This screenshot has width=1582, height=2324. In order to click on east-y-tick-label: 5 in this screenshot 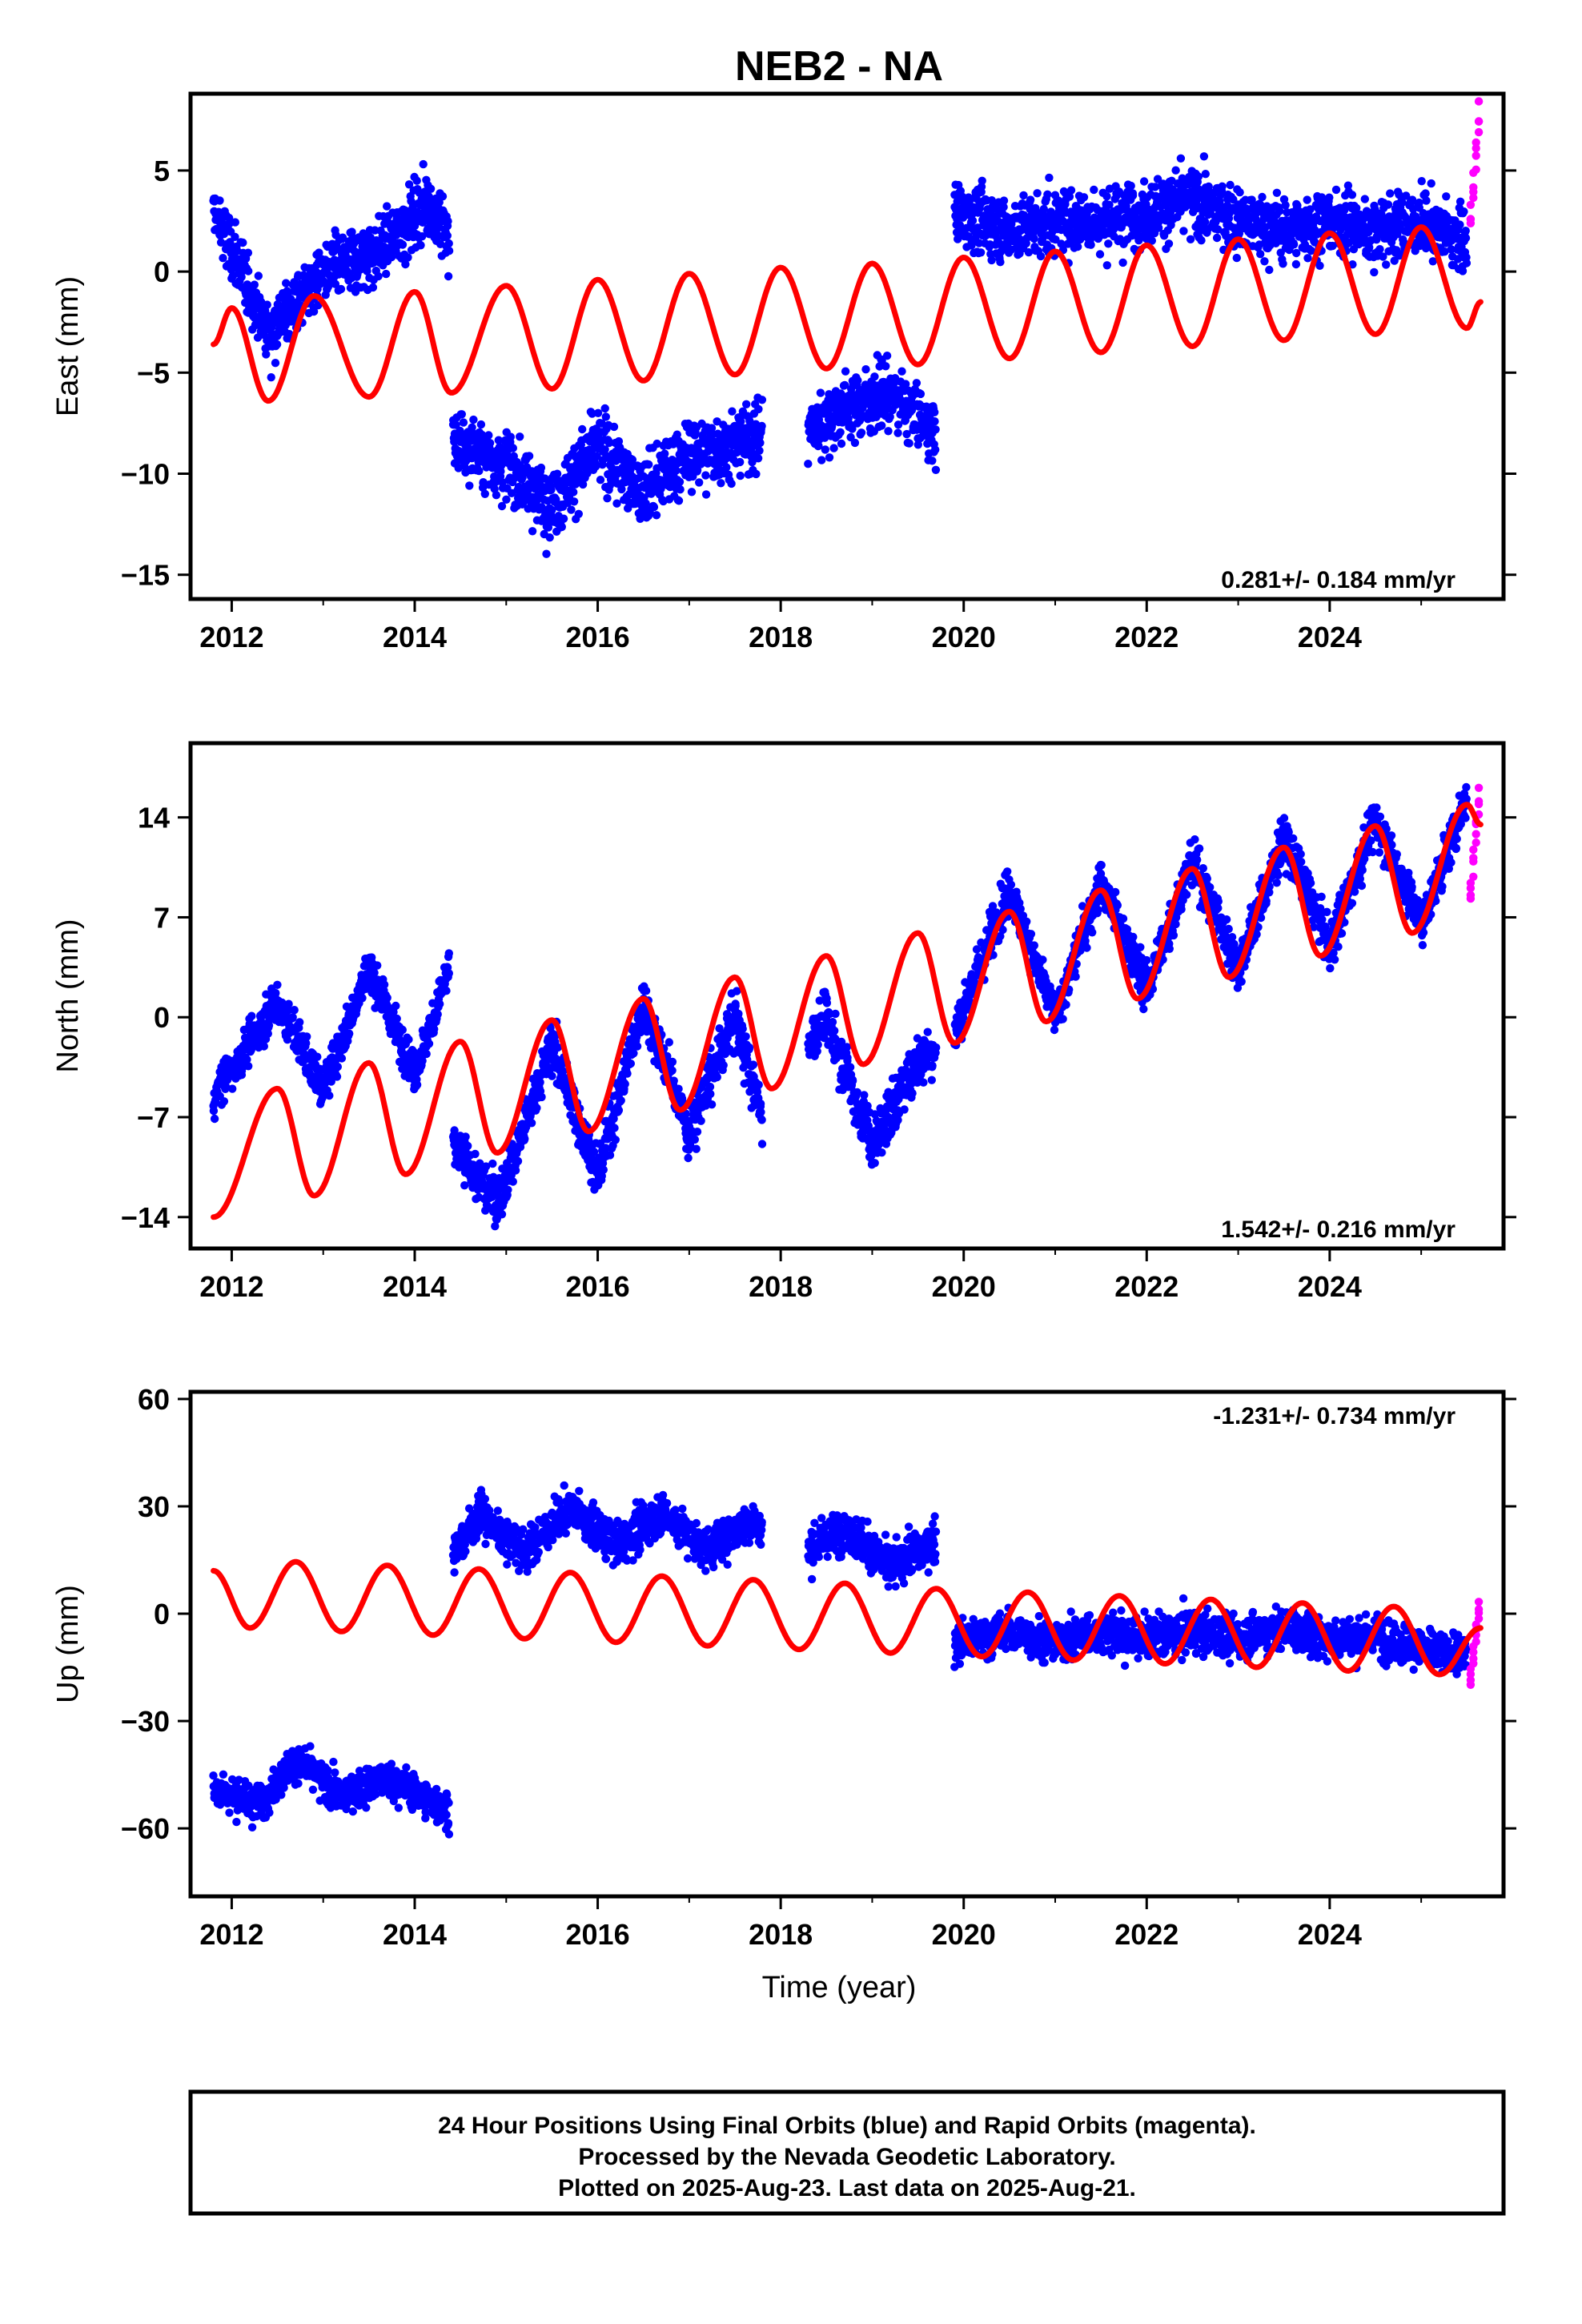, I will do `click(162, 171)`.